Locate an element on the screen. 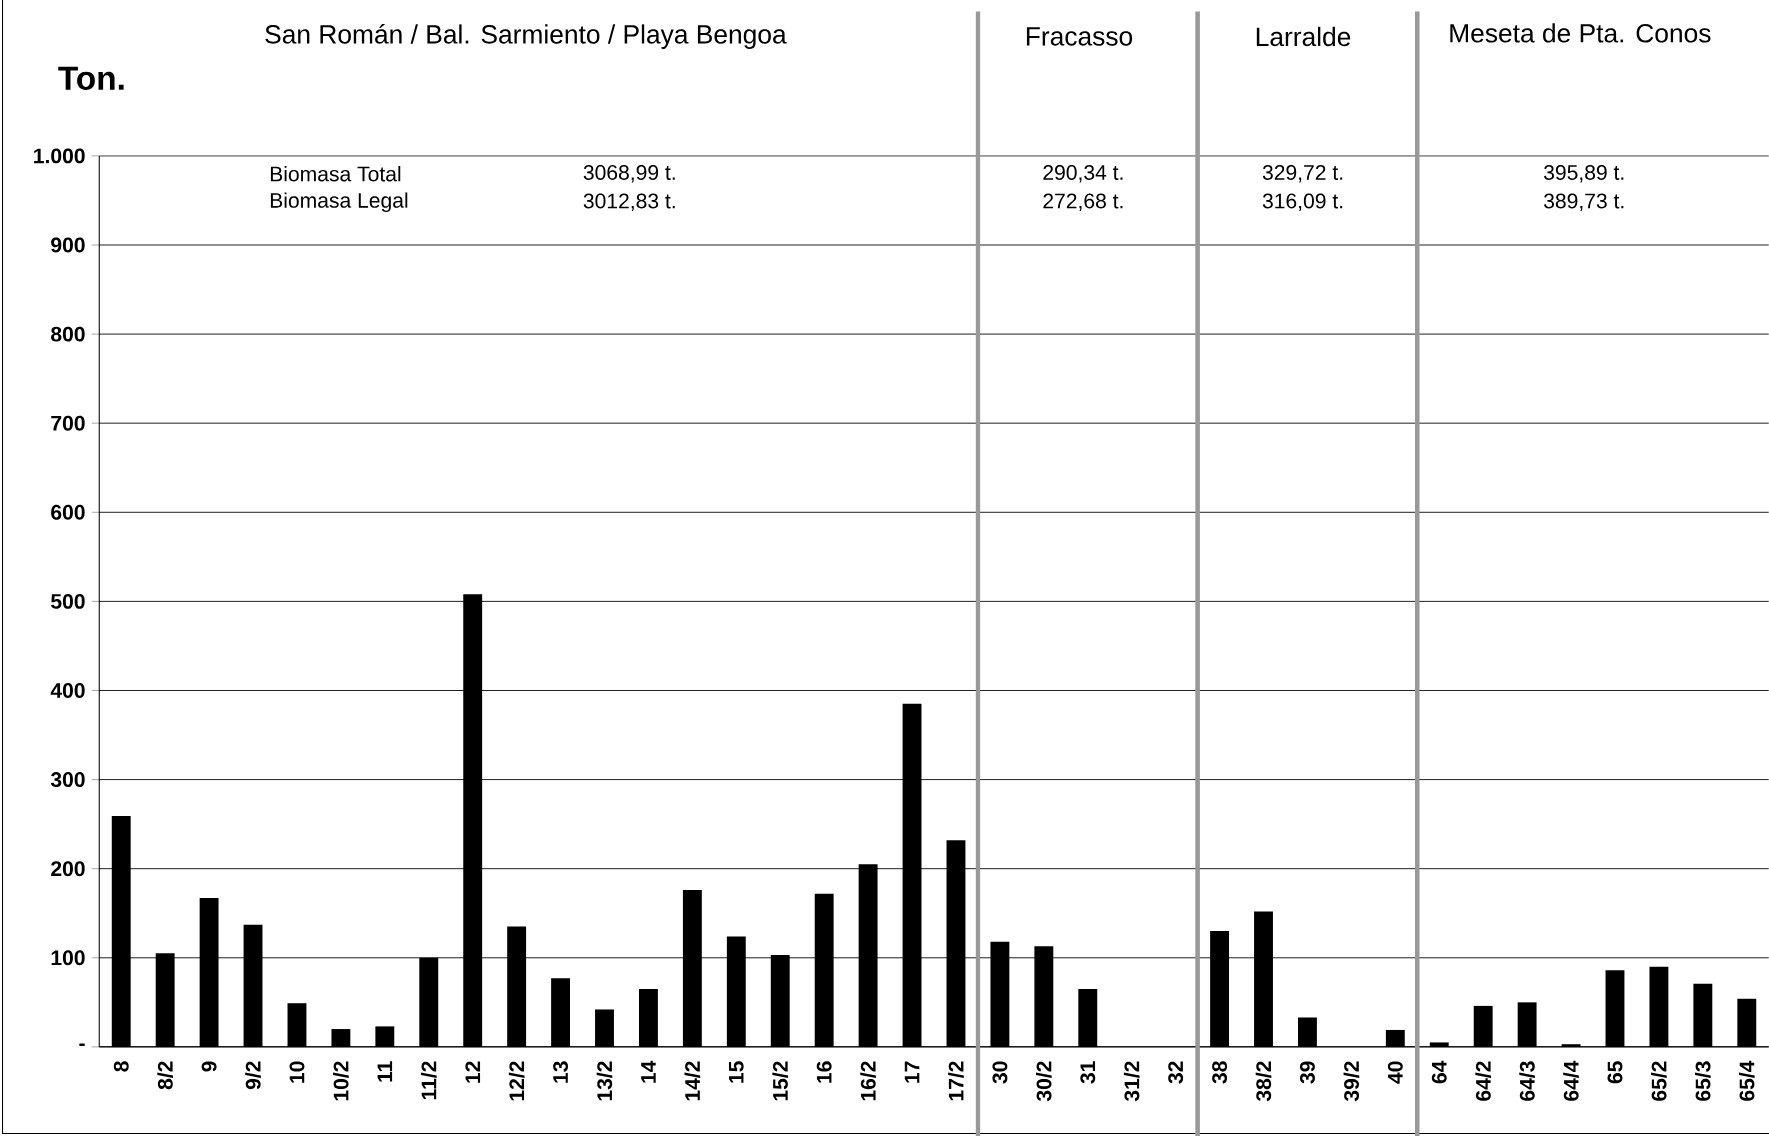  annotation: 329,72 t. is located at coordinates (1302, 174).